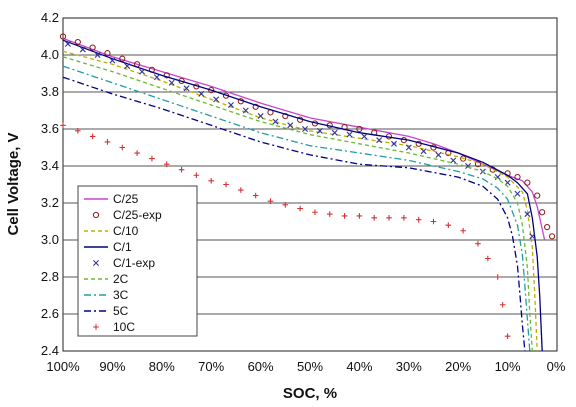 The height and width of the screenshot is (407, 576). Describe the element at coordinates (50, 91) in the screenshot. I see `y-tick-label: 3.8` at that location.